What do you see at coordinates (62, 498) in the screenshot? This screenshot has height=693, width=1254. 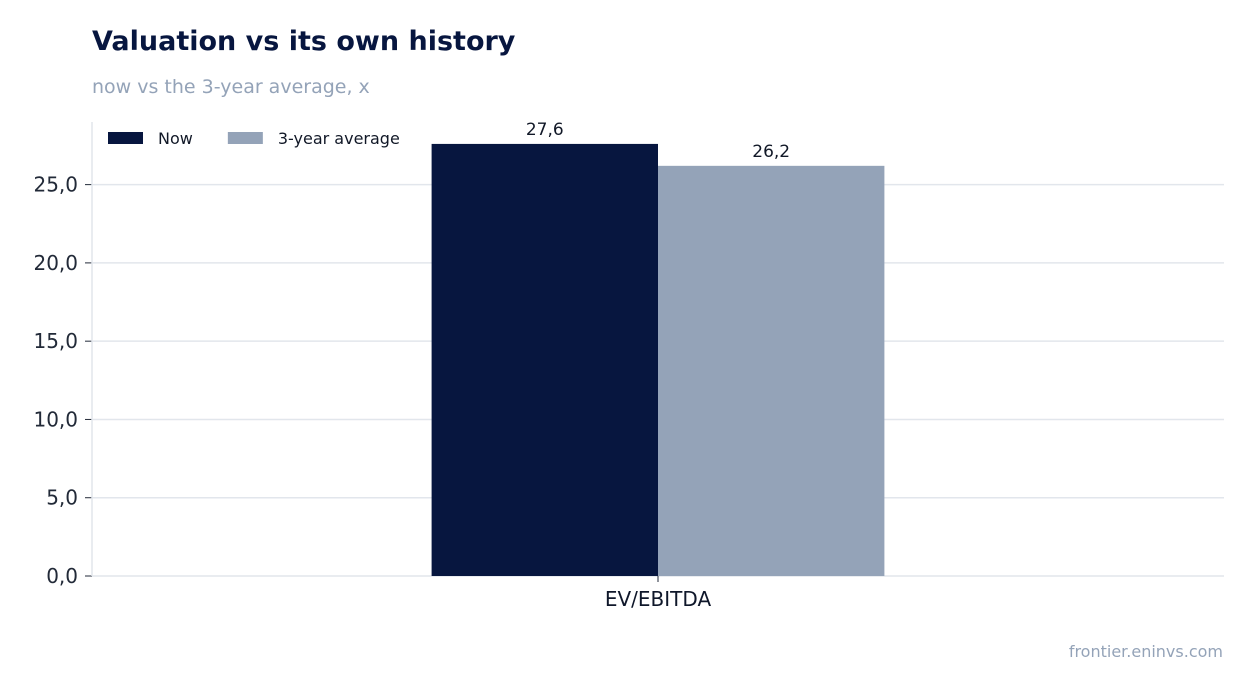 I see `y-tick-label: 5,0` at bounding box center [62, 498].